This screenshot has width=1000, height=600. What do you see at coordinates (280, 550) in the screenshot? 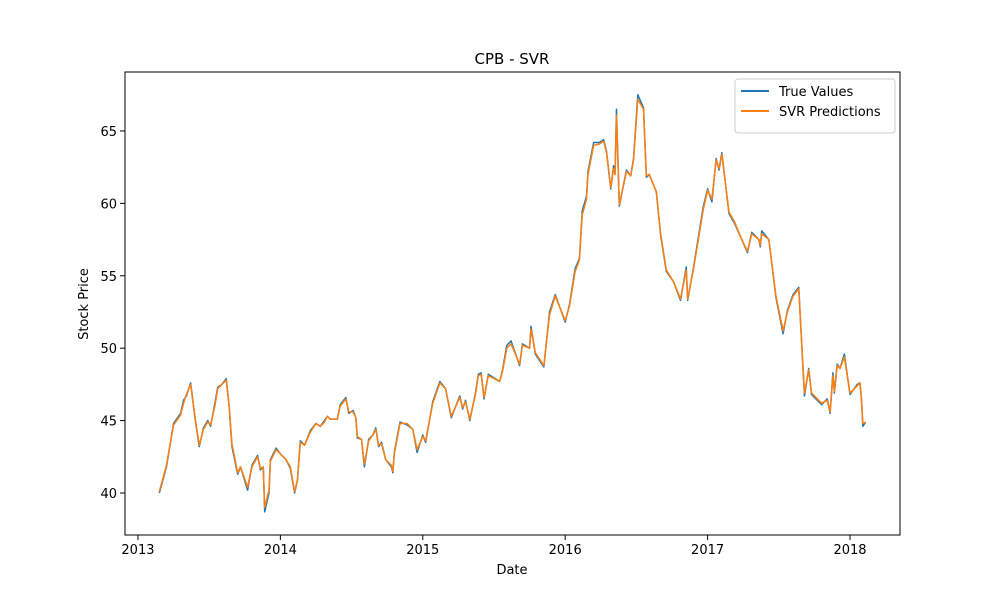
I see `x-tick-label: 2014` at bounding box center [280, 550].